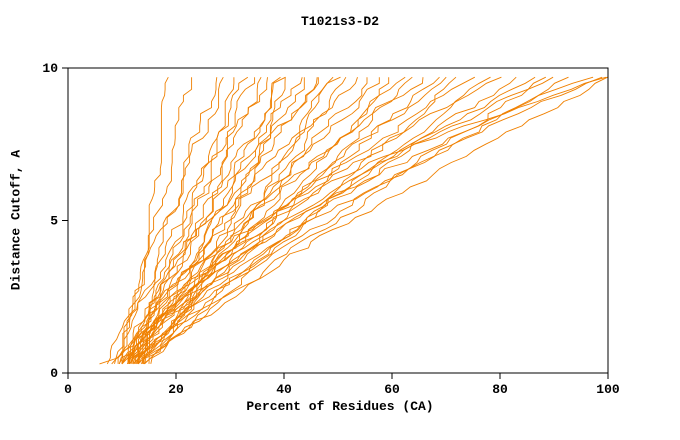 Image resolution: width=680 pixels, height=440 pixels. What do you see at coordinates (176, 389) in the screenshot?
I see `x-tick-label: 20` at bounding box center [176, 389].